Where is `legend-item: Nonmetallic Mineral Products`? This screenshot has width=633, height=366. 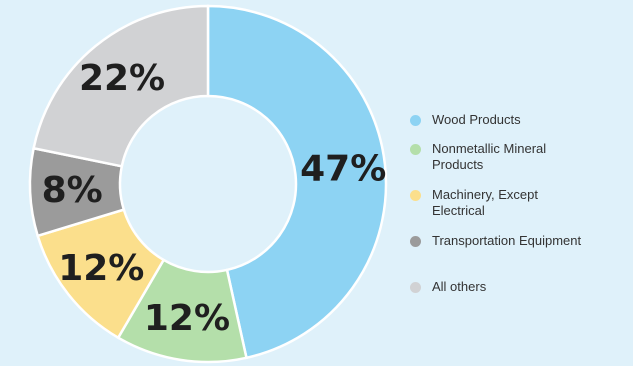
legend-item: Nonmetallic Mineral Products is located at coordinates (520, 157).